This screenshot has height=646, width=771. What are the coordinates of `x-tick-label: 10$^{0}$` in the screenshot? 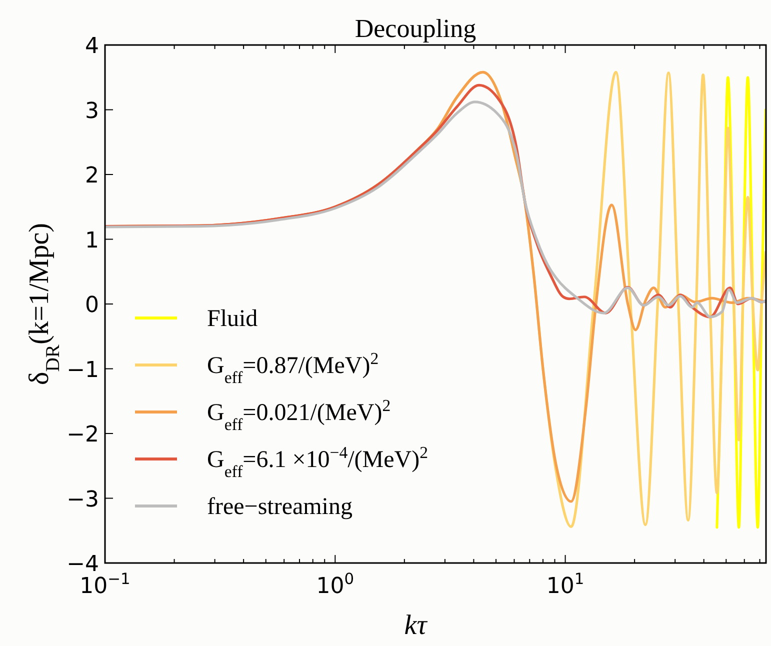 It's located at (335, 584).